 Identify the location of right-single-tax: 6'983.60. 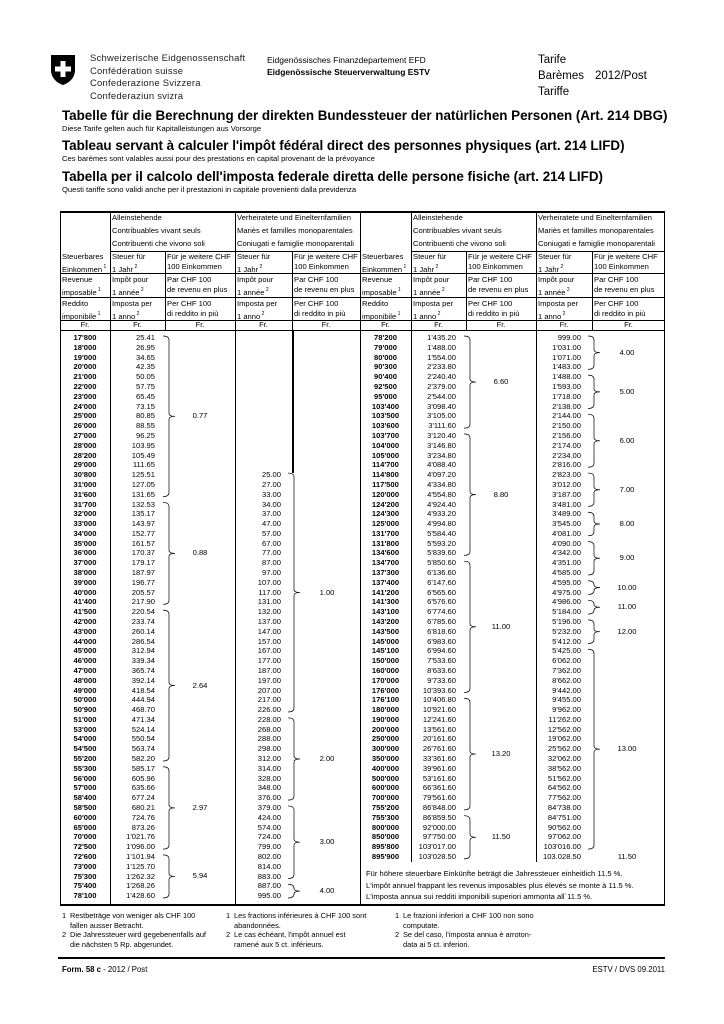
(441, 641).